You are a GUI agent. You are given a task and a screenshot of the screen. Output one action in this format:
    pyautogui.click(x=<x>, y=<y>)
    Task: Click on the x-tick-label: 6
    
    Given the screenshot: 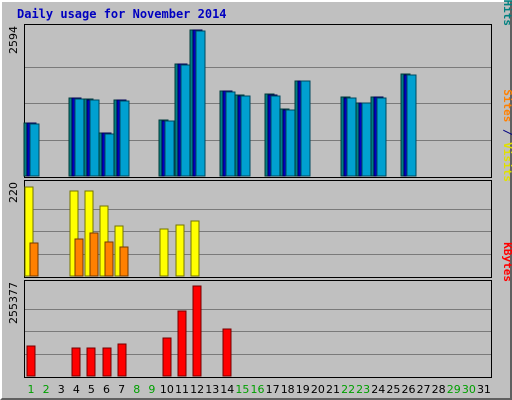 What is the action you would take?
    pyautogui.click(x=106, y=389)
    